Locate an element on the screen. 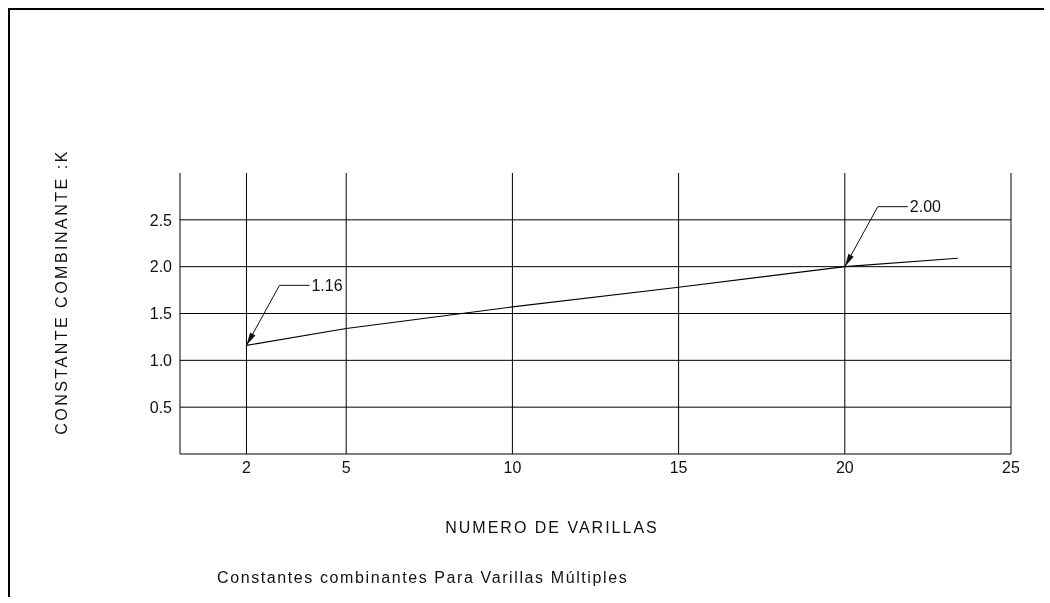  y-axis-title: CONSTANTE COMBINANTE :K is located at coordinates (62, 292).